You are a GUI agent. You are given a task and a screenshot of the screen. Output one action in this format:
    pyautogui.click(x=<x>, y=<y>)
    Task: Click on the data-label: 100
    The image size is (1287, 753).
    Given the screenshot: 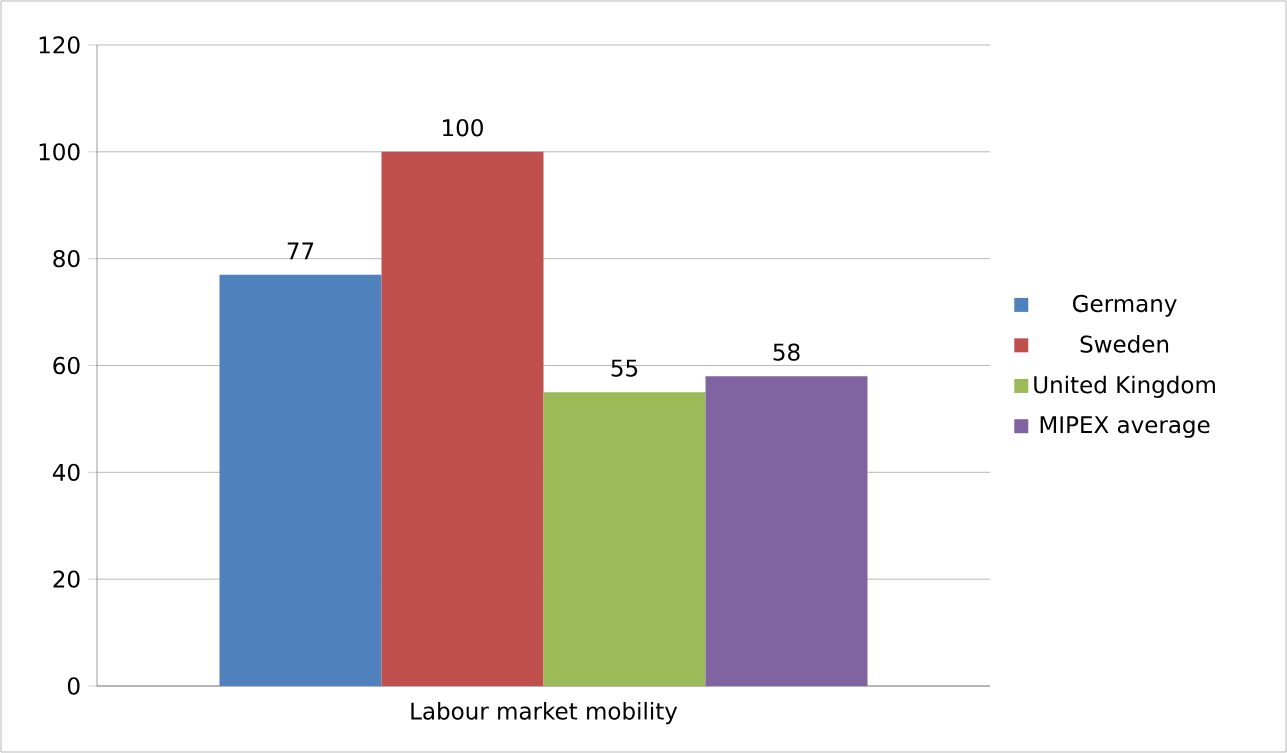 What is the action you would take?
    pyautogui.click(x=463, y=128)
    